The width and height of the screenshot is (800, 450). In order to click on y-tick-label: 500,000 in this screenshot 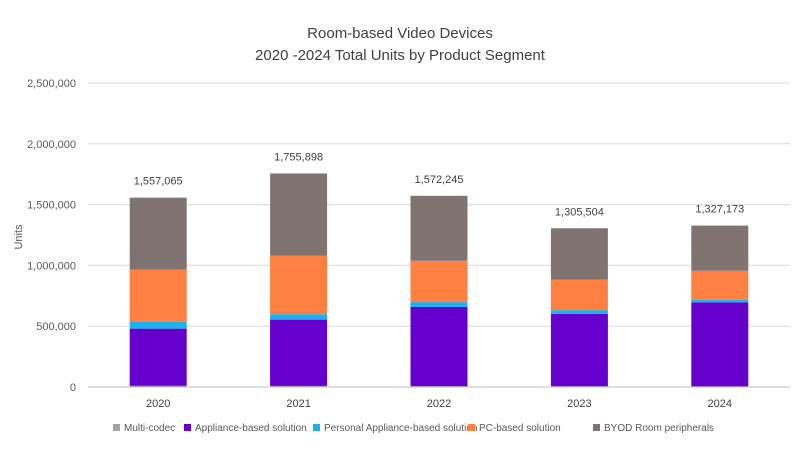, I will do `click(56, 327)`.